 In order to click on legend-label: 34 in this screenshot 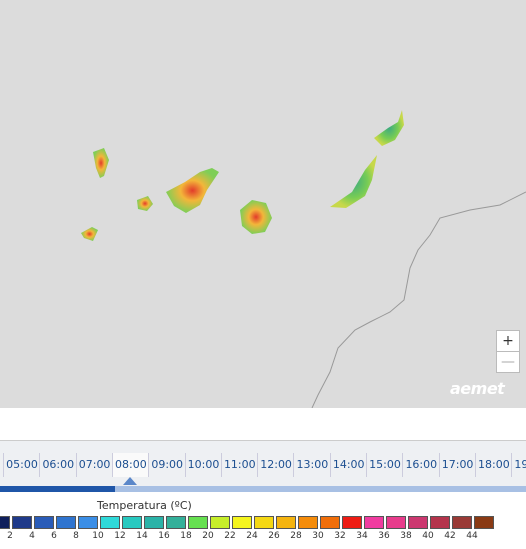, I will do `click(362, 536)`.